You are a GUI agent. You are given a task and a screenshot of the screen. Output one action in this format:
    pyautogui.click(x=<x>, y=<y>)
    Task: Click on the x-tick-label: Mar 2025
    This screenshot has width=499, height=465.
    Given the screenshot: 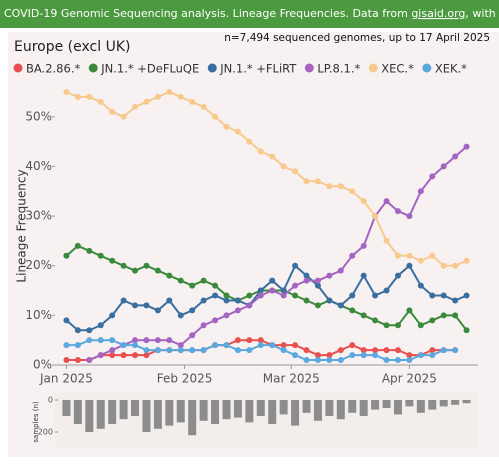 What is the action you would take?
    pyautogui.click(x=291, y=379)
    